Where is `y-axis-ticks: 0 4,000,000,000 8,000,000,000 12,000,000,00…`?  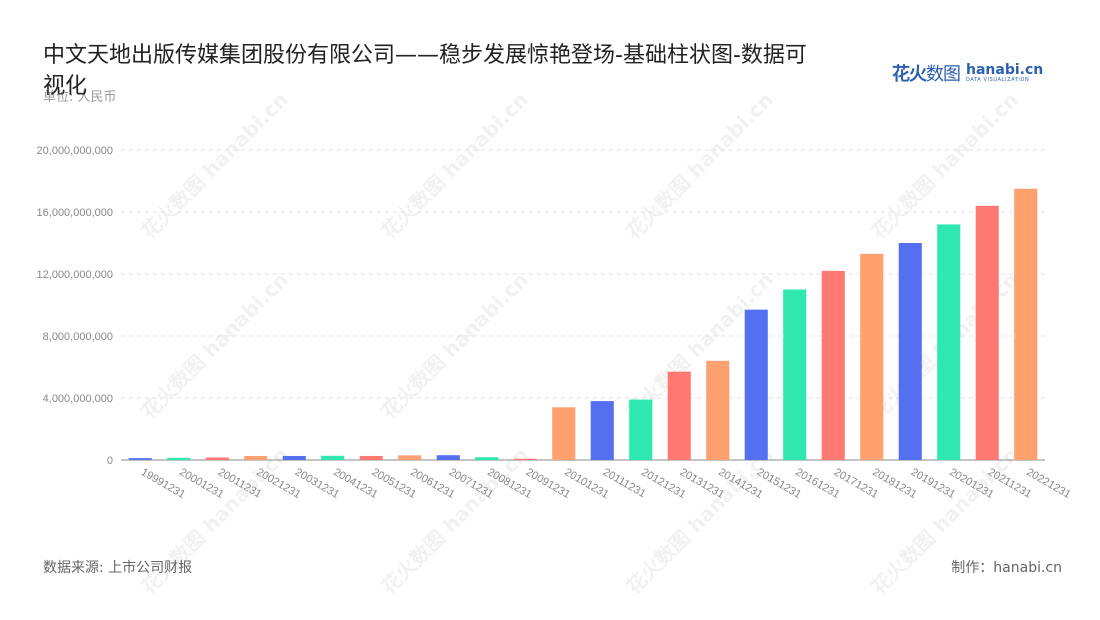 y-axis-ticks: 0 4,000,000,000 8,000,000,000 12,000,000,00… is located at coordinates (75, 306).